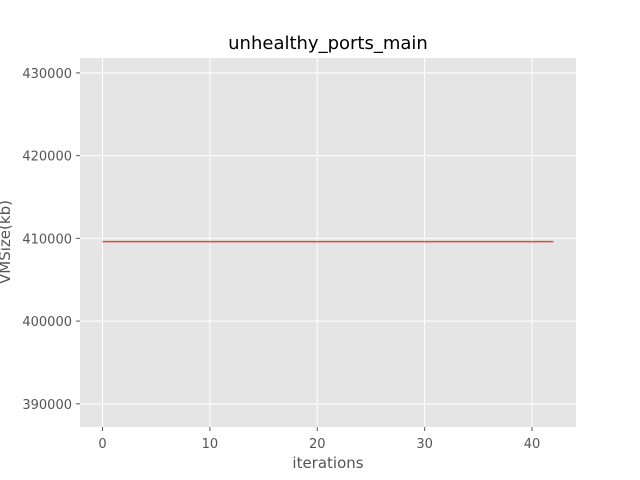  Describe the element at coordinates (424, 444) in the screenshot. I see `x-tick-label: 30` at that location.